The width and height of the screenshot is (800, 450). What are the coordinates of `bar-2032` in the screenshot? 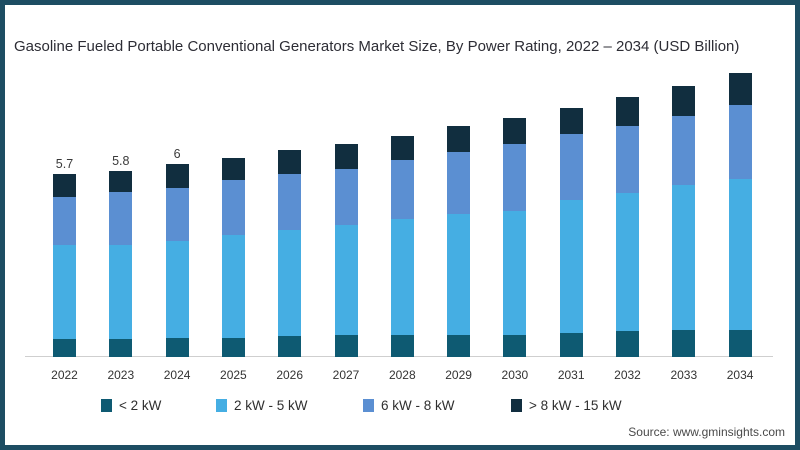 It's located at (627, 227).